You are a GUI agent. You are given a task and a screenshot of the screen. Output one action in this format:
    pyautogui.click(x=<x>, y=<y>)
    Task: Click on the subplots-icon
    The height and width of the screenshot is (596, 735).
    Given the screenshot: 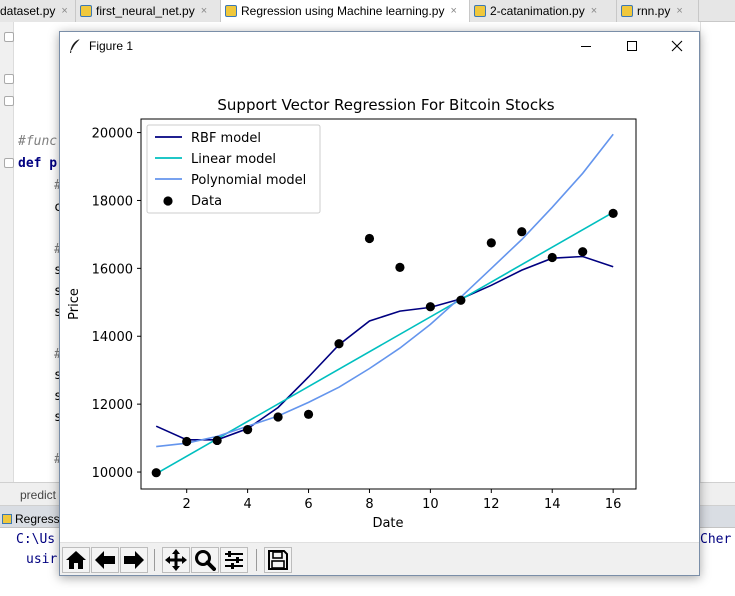 What is the action you would take?
    pyautogui.click(x=234, y=560)
    